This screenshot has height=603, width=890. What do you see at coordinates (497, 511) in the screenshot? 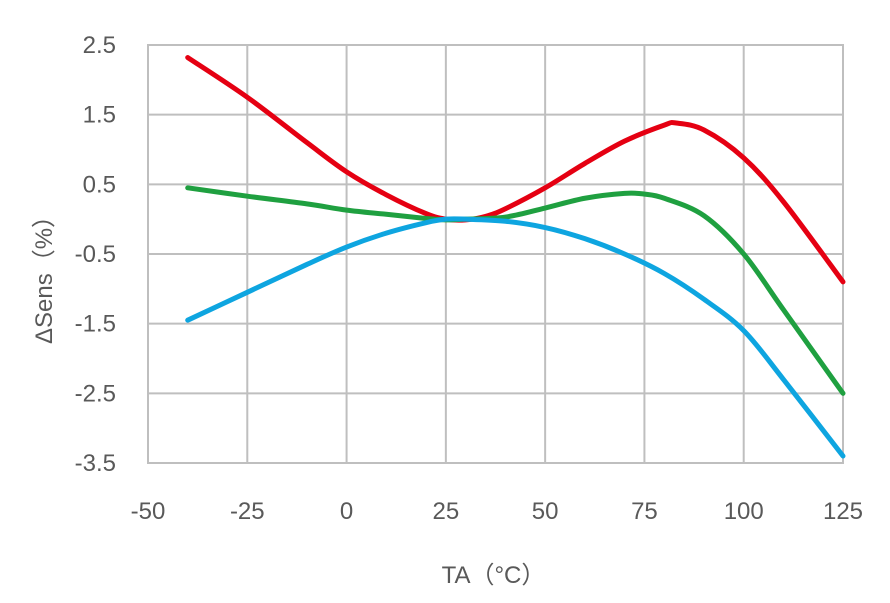
I see `x-axis-ticks: -50 -25 0 25 50 75 100 125` at bounding box center [497, 511].